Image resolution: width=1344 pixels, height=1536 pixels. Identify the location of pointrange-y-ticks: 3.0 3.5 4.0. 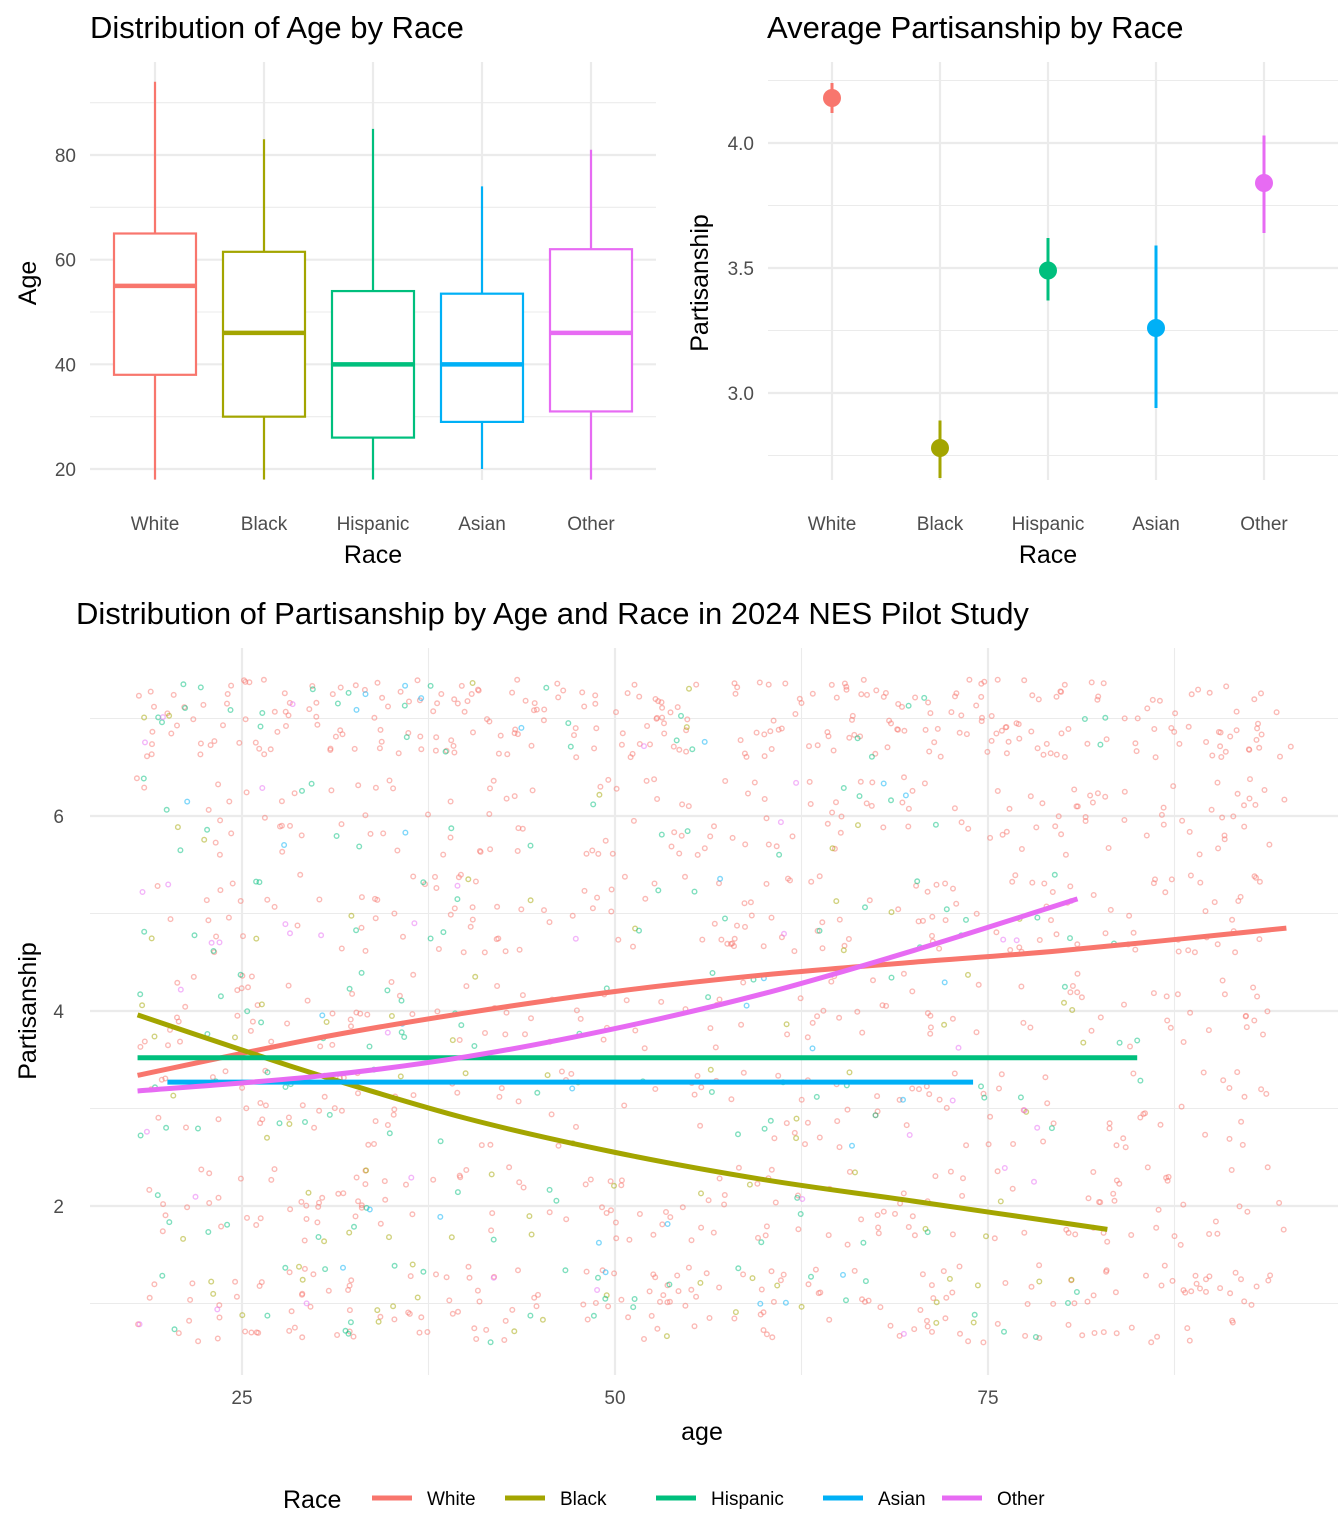
(741, 269).